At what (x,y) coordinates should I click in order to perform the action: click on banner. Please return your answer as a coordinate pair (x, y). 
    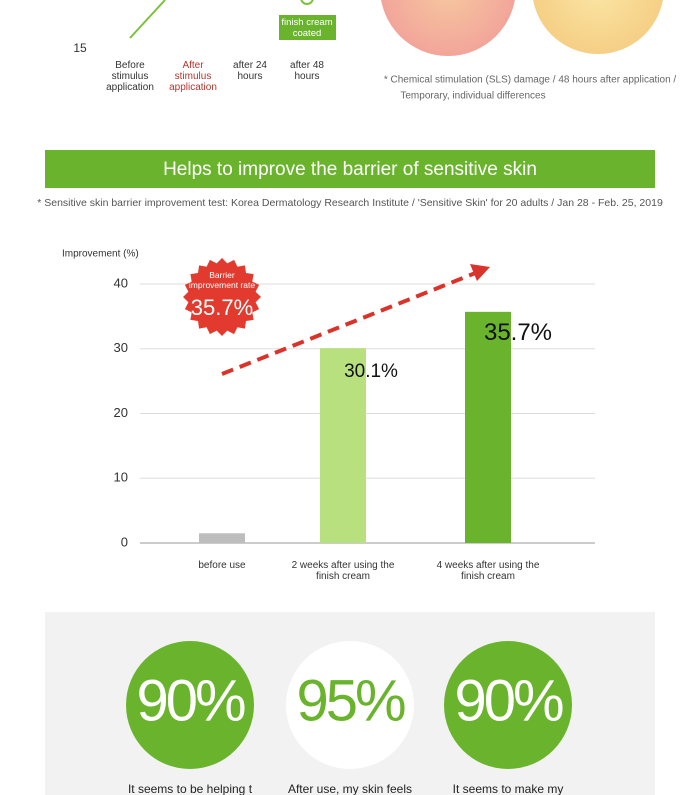
    Looking at the image, I should click on (350, 169).